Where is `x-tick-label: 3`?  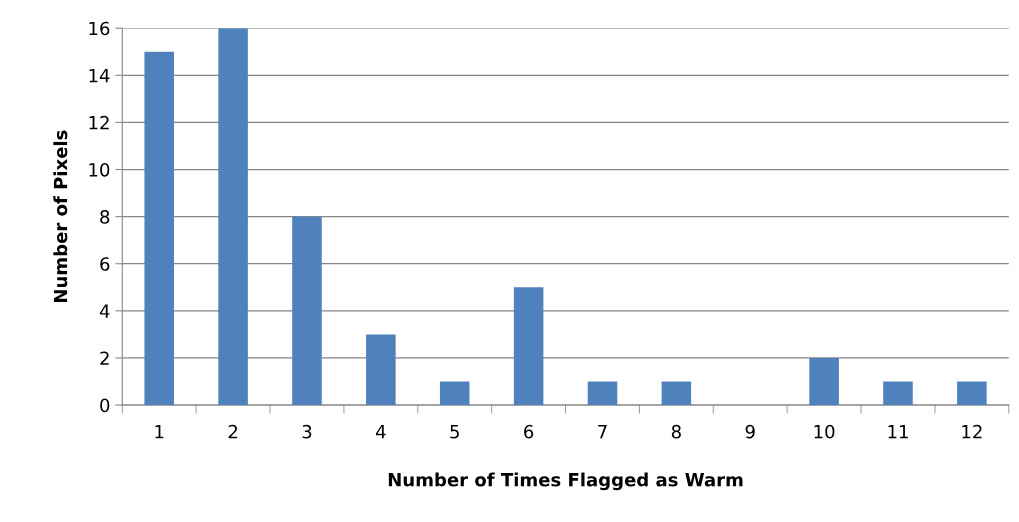 x-tick-label: 3 is located at coordinates (307, 431).